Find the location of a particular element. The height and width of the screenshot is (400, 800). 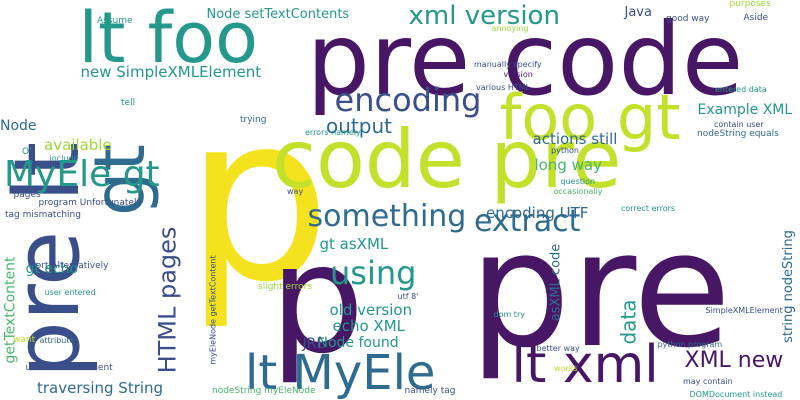

cloud-word: actions still is located at coordinates (575, 138).